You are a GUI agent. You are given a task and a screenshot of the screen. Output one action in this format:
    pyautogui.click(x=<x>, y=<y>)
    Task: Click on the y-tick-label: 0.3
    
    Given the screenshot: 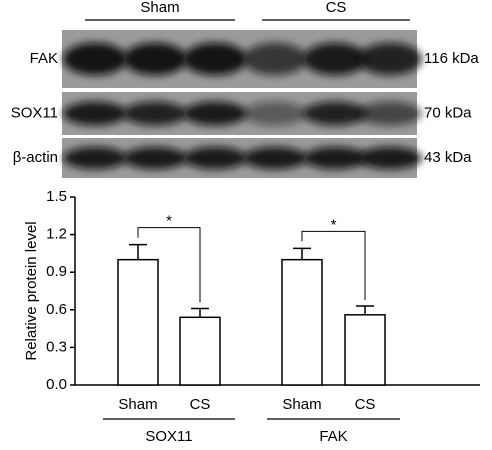 What is the action you would take?
    pyautogui.click(x=56, y=346)
    